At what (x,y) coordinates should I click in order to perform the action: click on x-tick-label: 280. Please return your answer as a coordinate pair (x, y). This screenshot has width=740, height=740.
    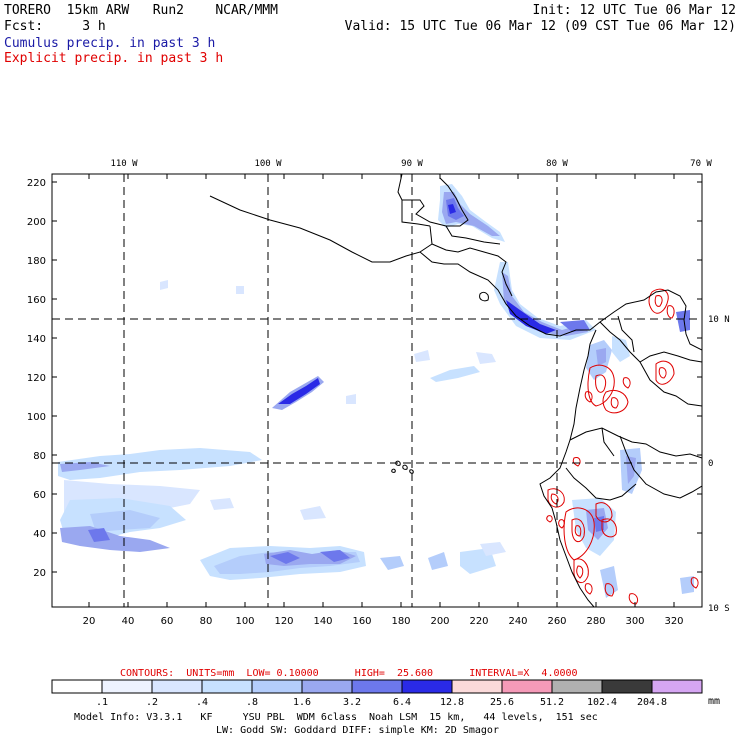
    Looking at the image, I should click on (595, 621).